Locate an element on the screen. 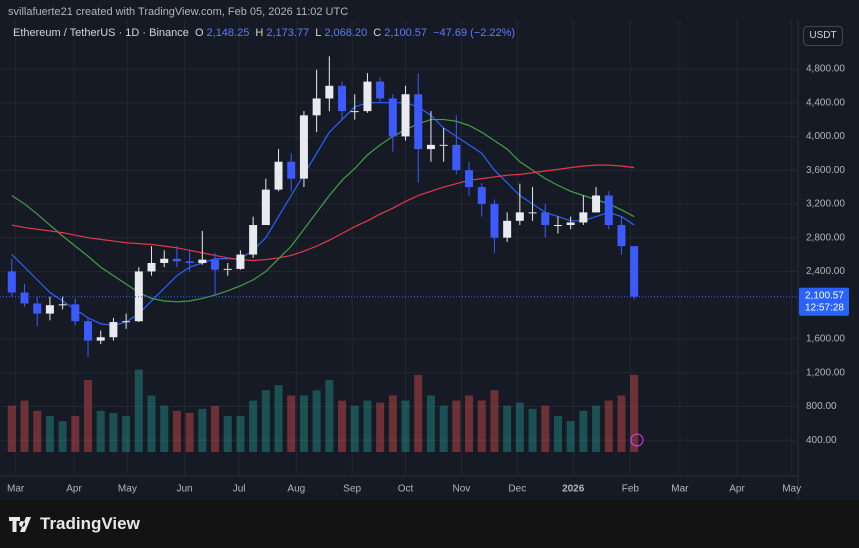 The width and height of the screenshot is (859, 548). c-value: 2,100.57 is located at coordinates (406, 33).